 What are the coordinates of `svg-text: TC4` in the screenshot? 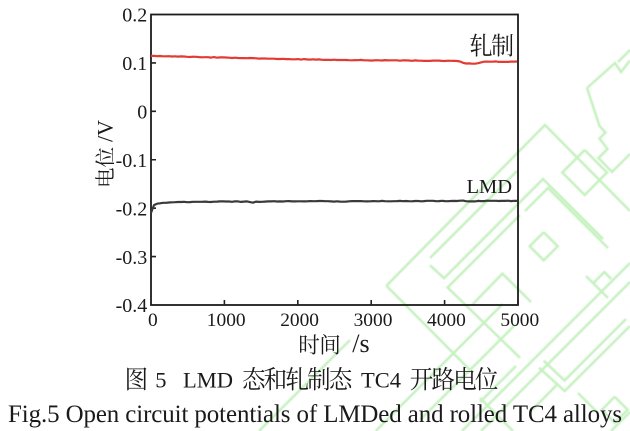 It's located at (381, 380).